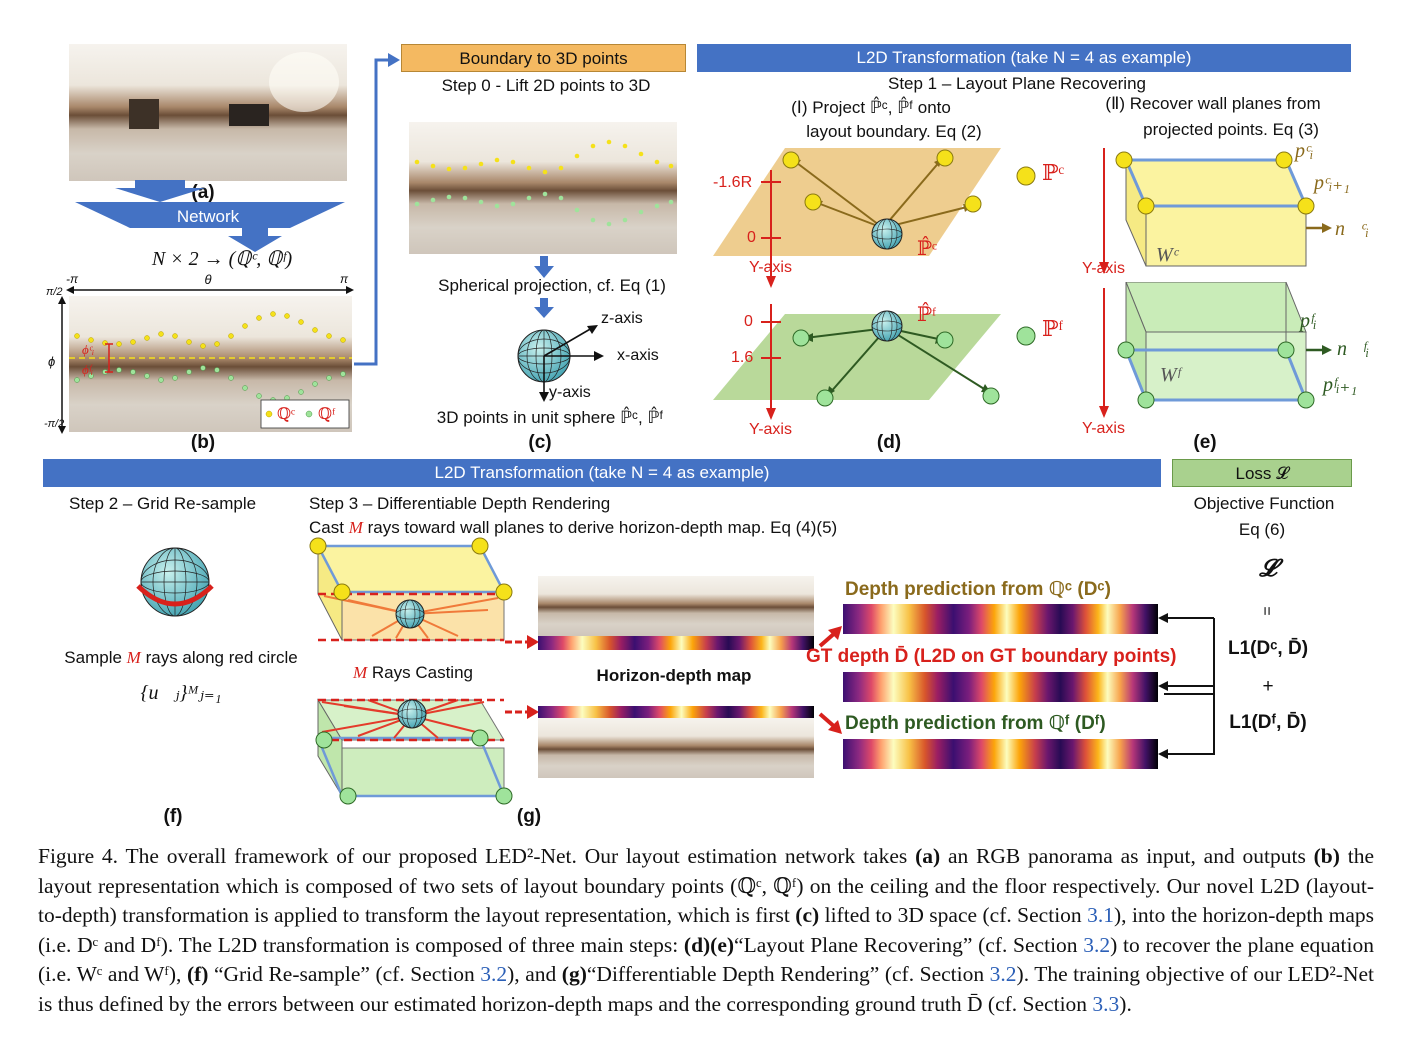 The width and height of the screenshot is (1422, 1062). I want to click on wf-label: Wᶠ, so click(1170, 375).